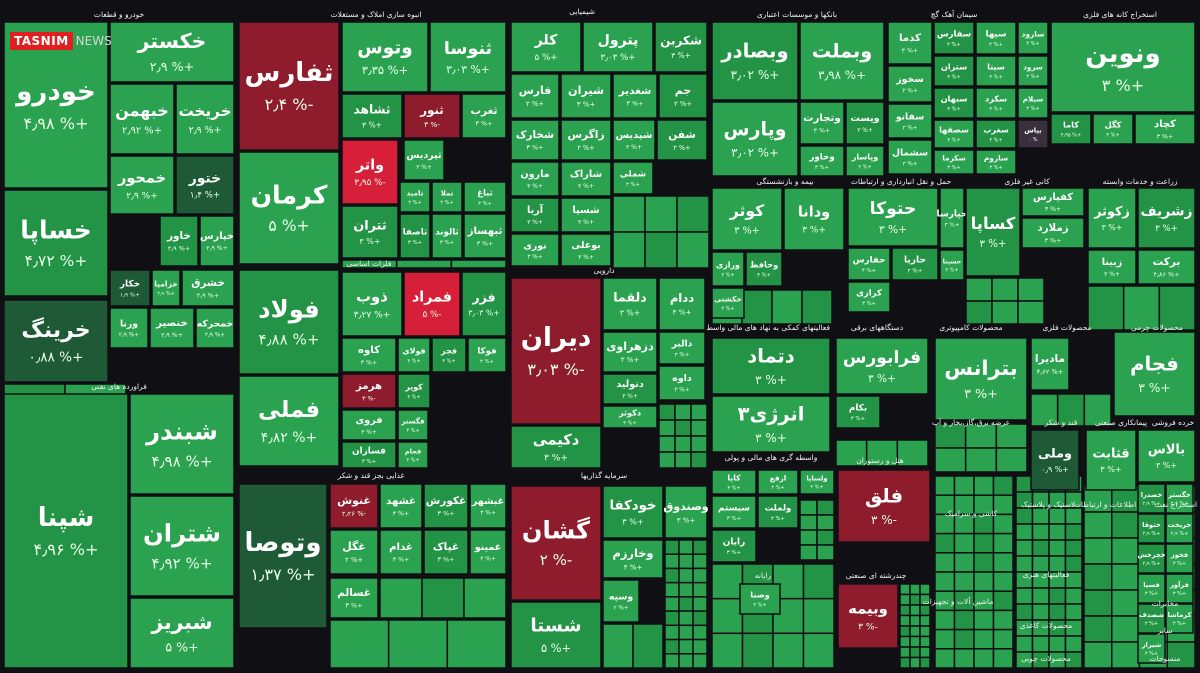 This screenshot has height=673, width=1200. Describe the element at coordinates (1071, 124) in the screenshot. I see `tile-symbol: کاما` at that location.